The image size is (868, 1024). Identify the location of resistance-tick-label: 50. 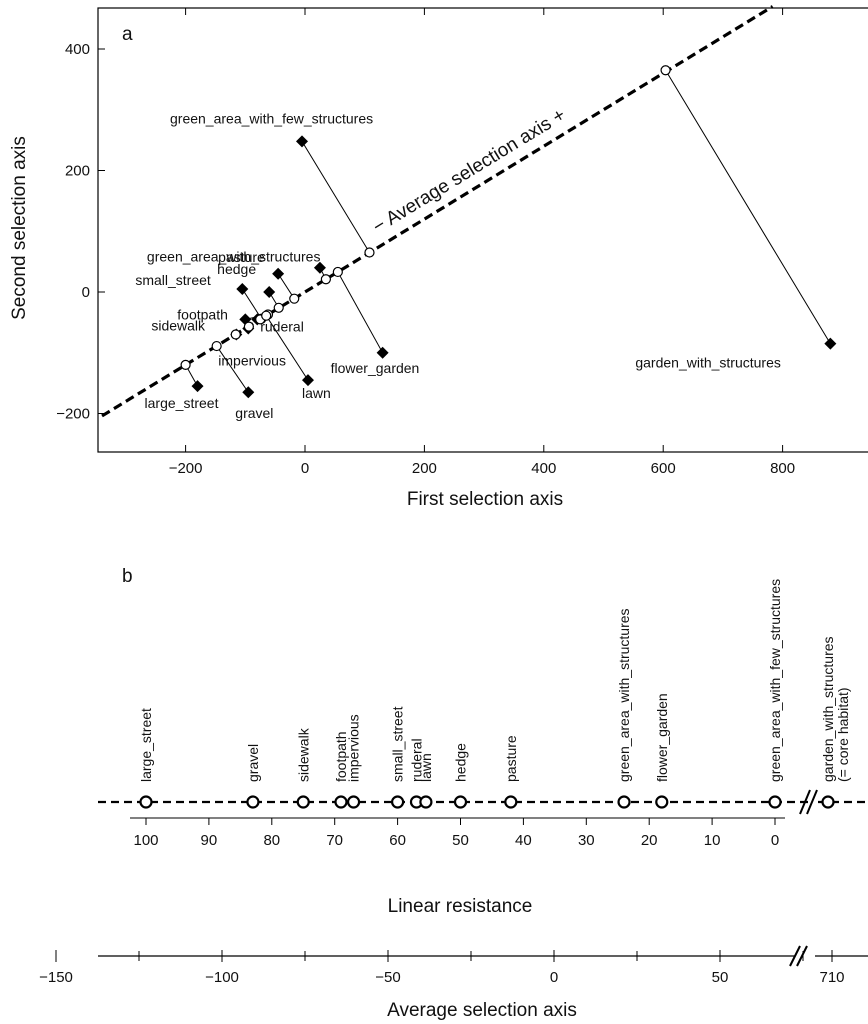
(460, 840).